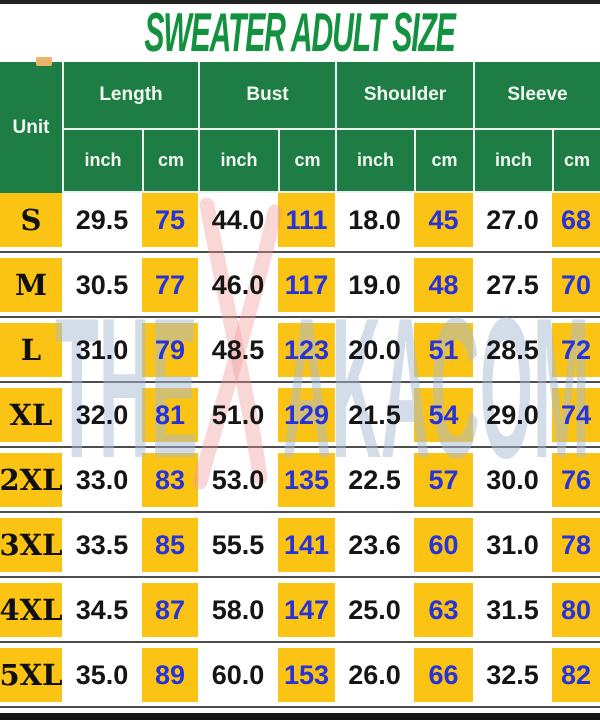  I want to click on cell-sleeve-inch: 29.0, so click(512, 415).